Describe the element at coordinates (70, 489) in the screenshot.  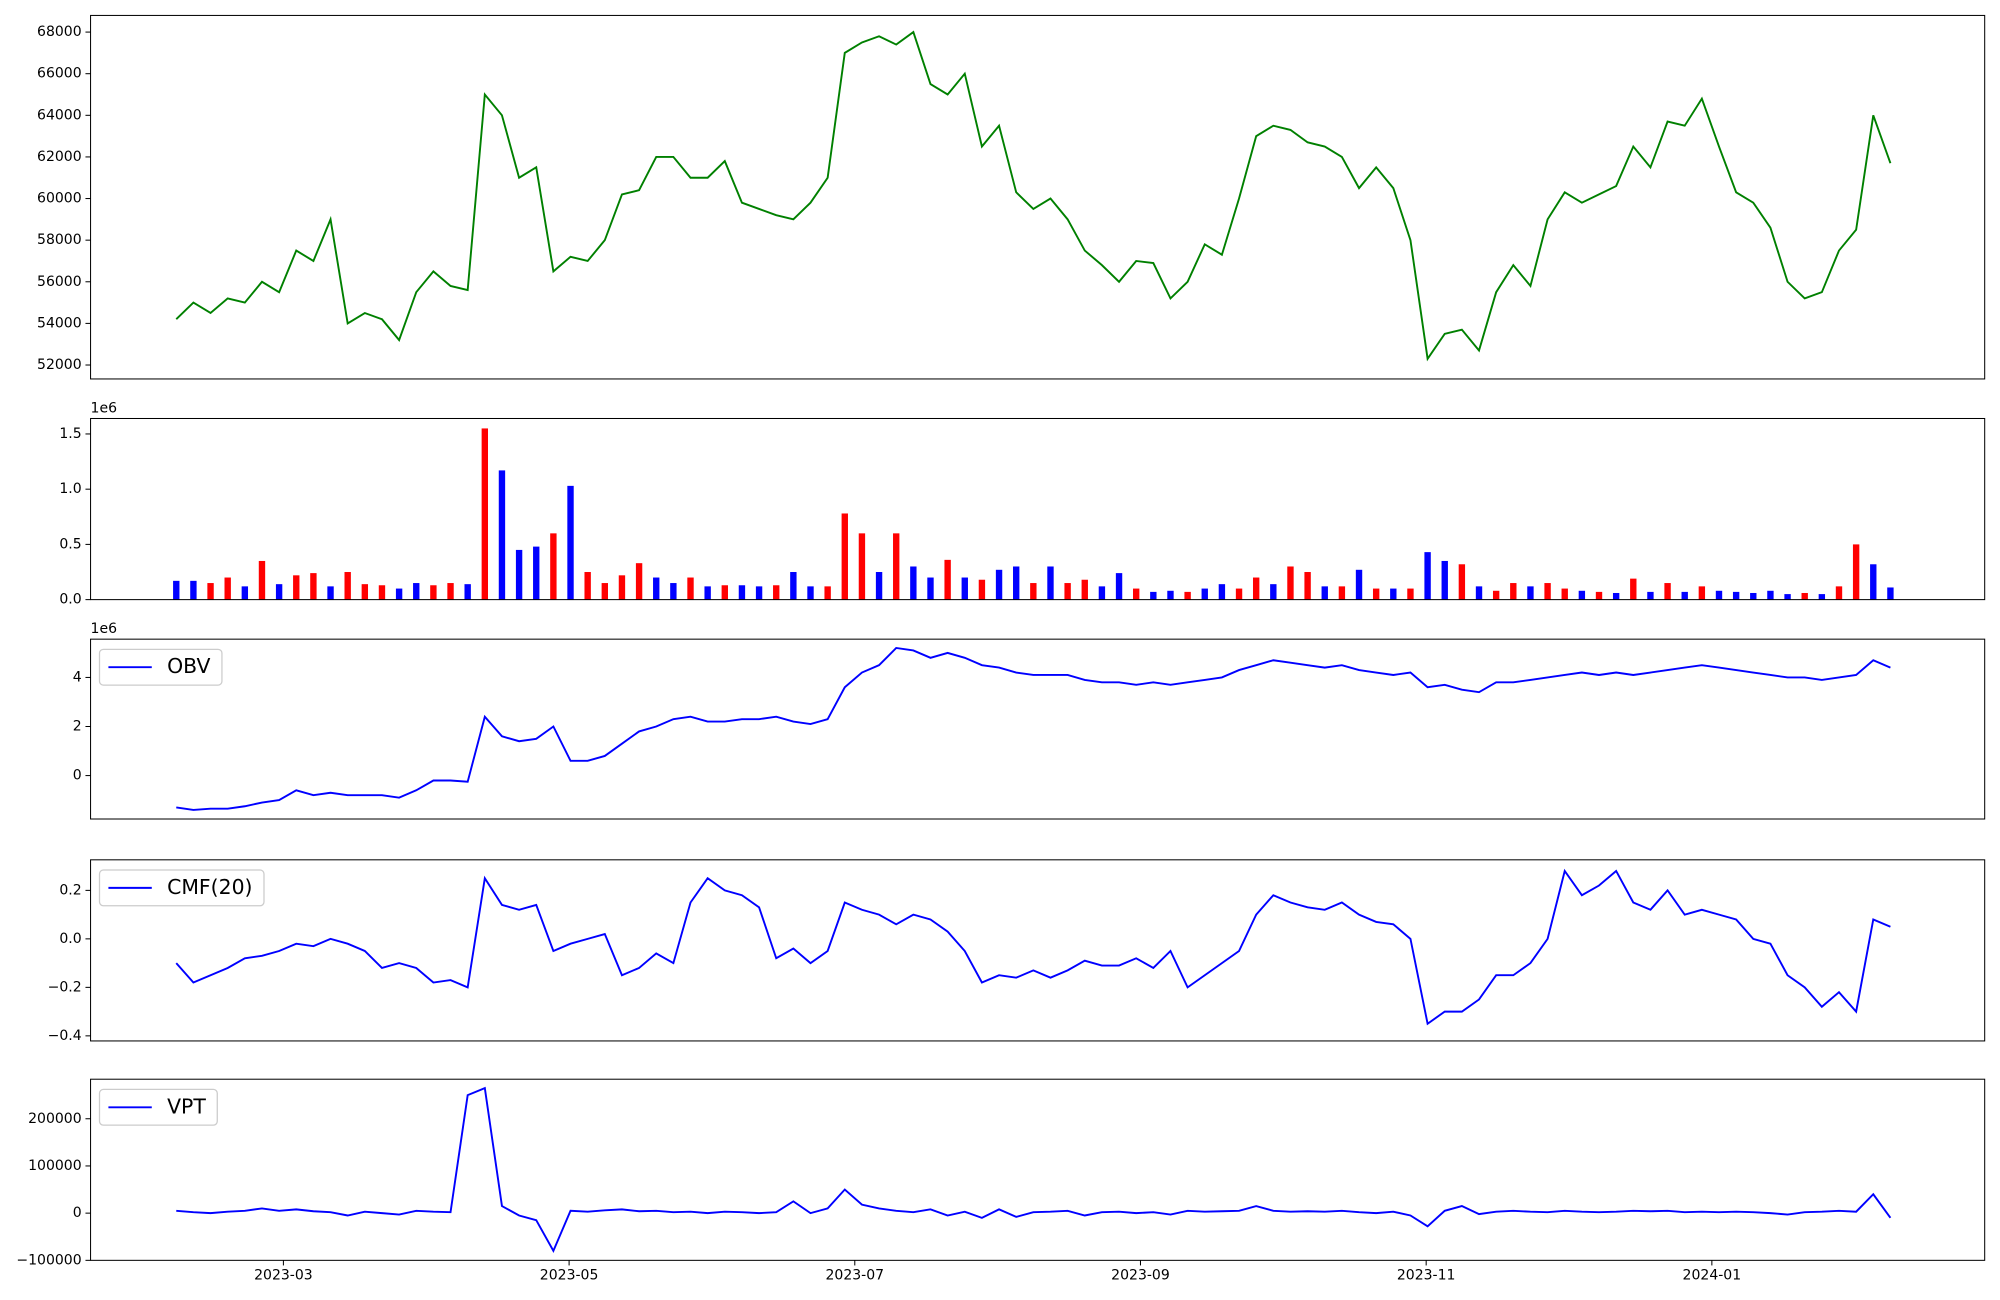
I see `y-tick-label: 1.0` at that location.